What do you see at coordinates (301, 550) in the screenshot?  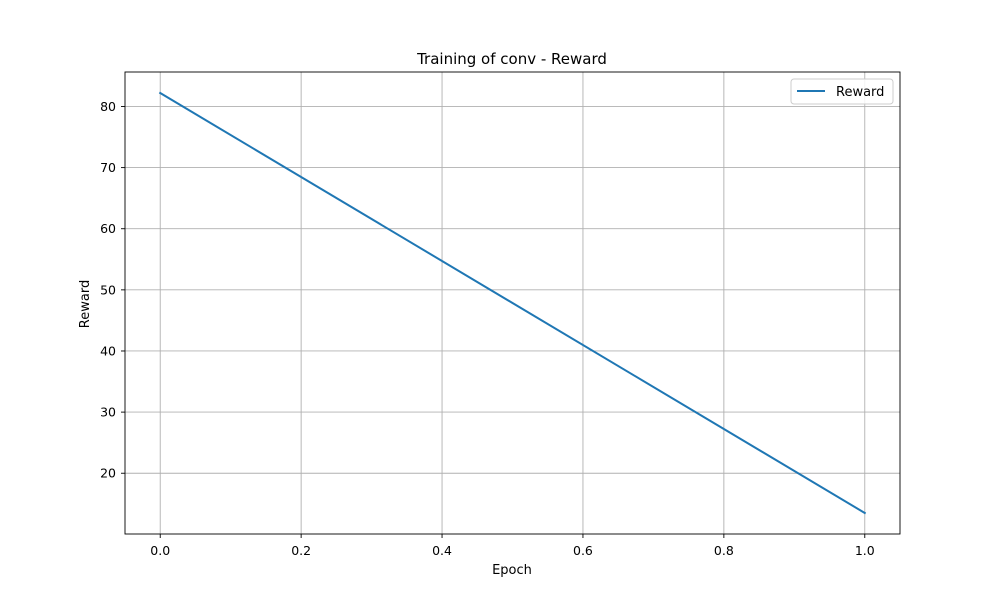 I see `x-tick-label-1: 0.2` at bounding box center [301, 550].